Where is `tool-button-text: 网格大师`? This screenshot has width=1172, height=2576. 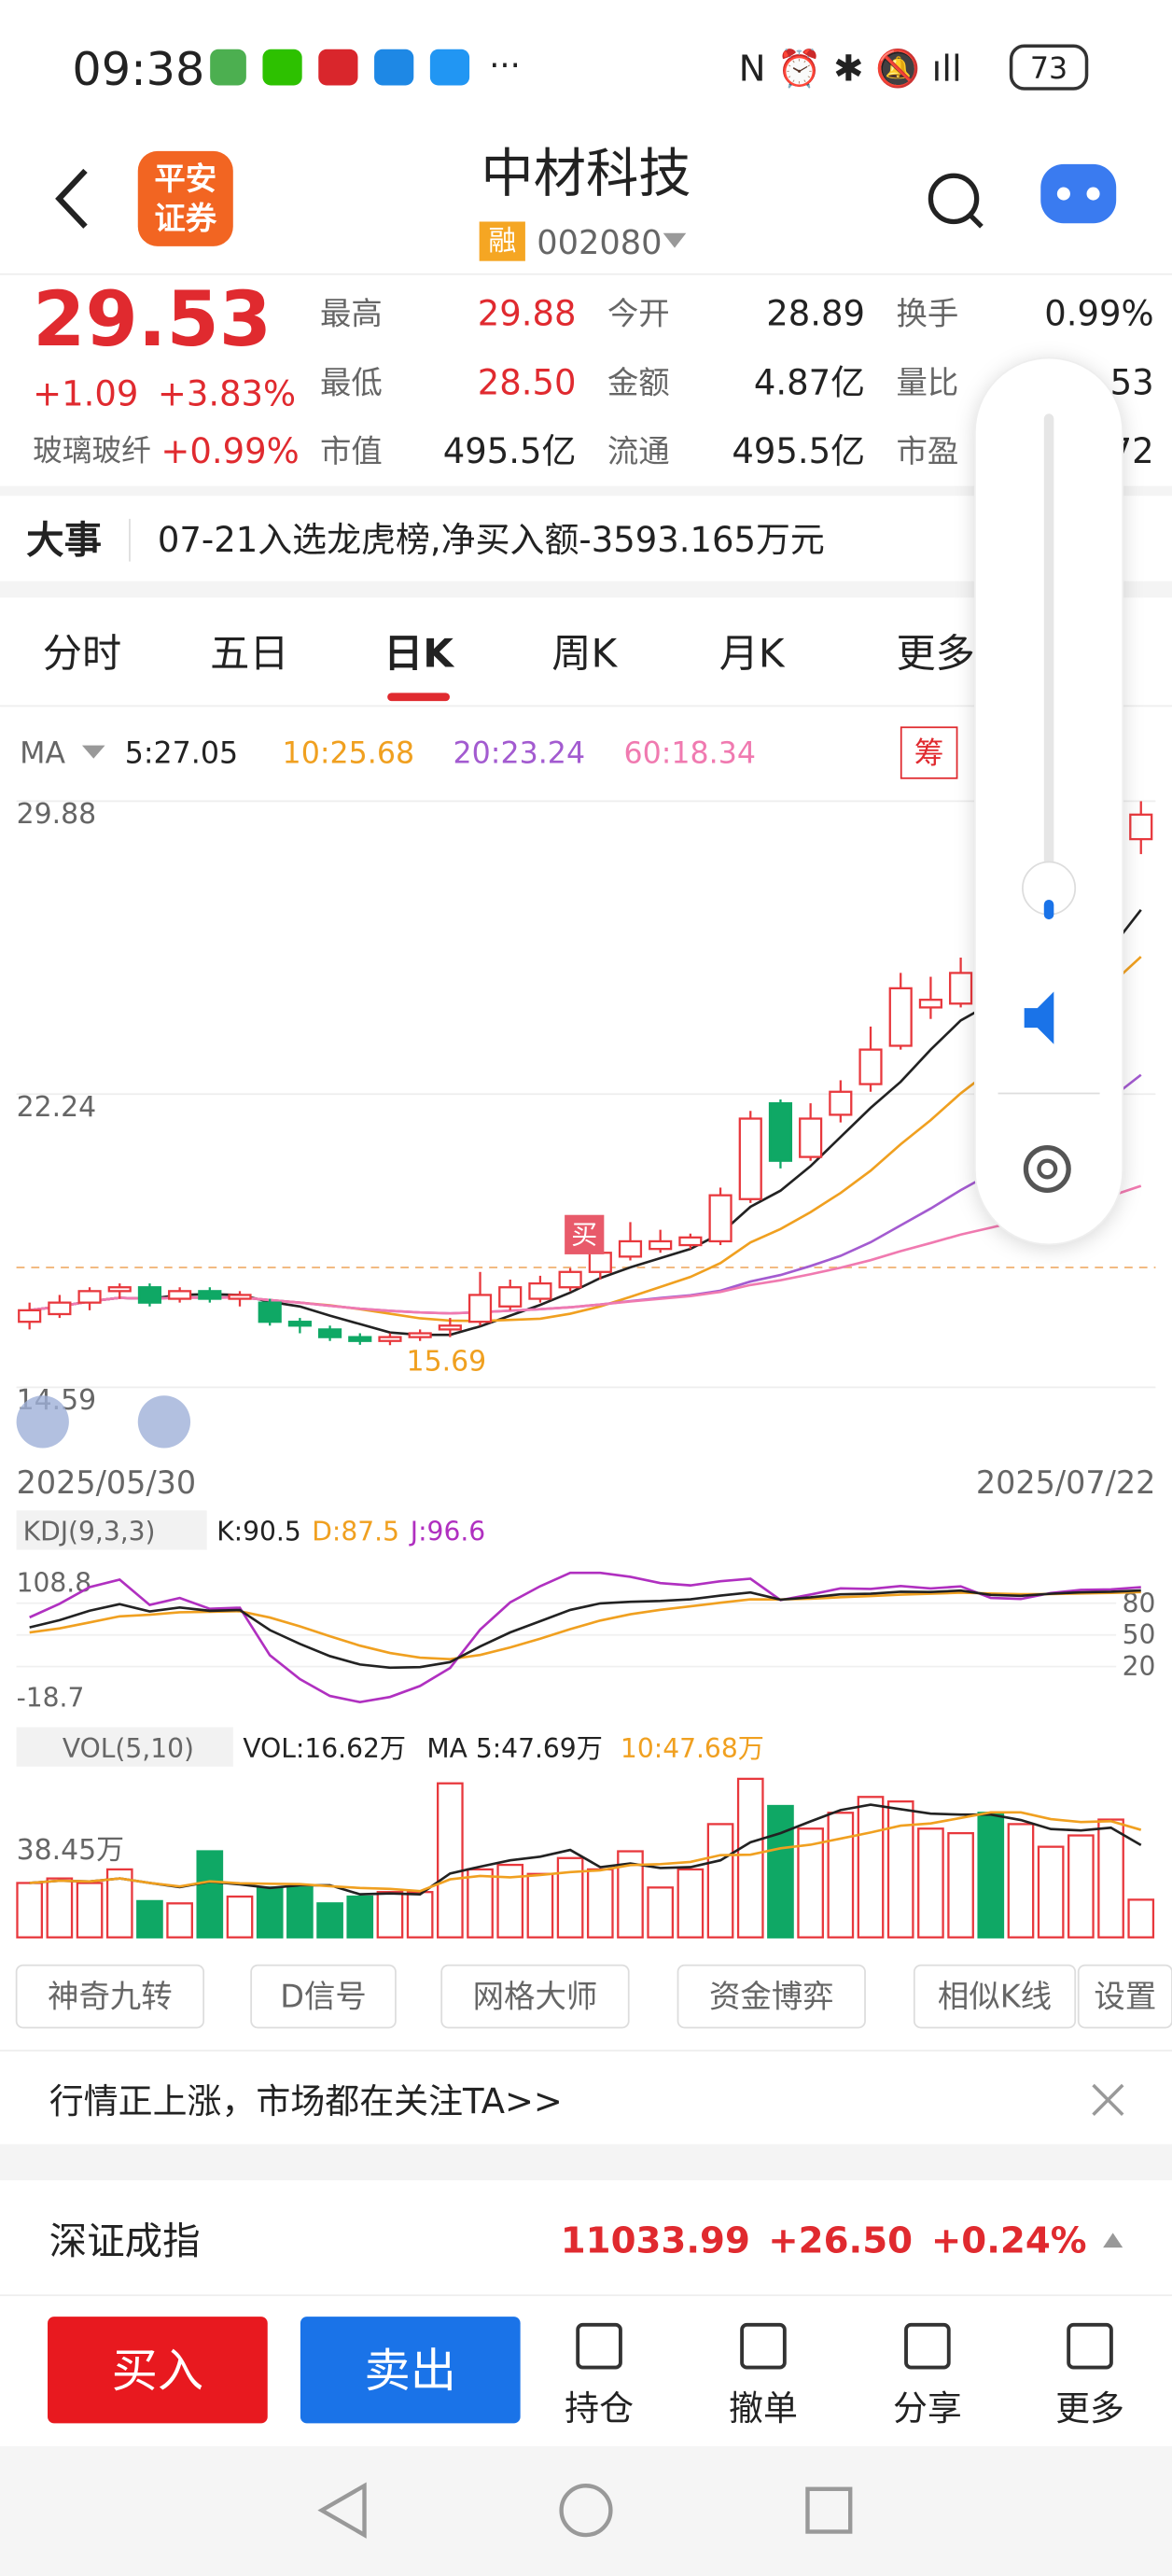 tool-button-text: 网格大师 is located at coordinates (535, 1997).